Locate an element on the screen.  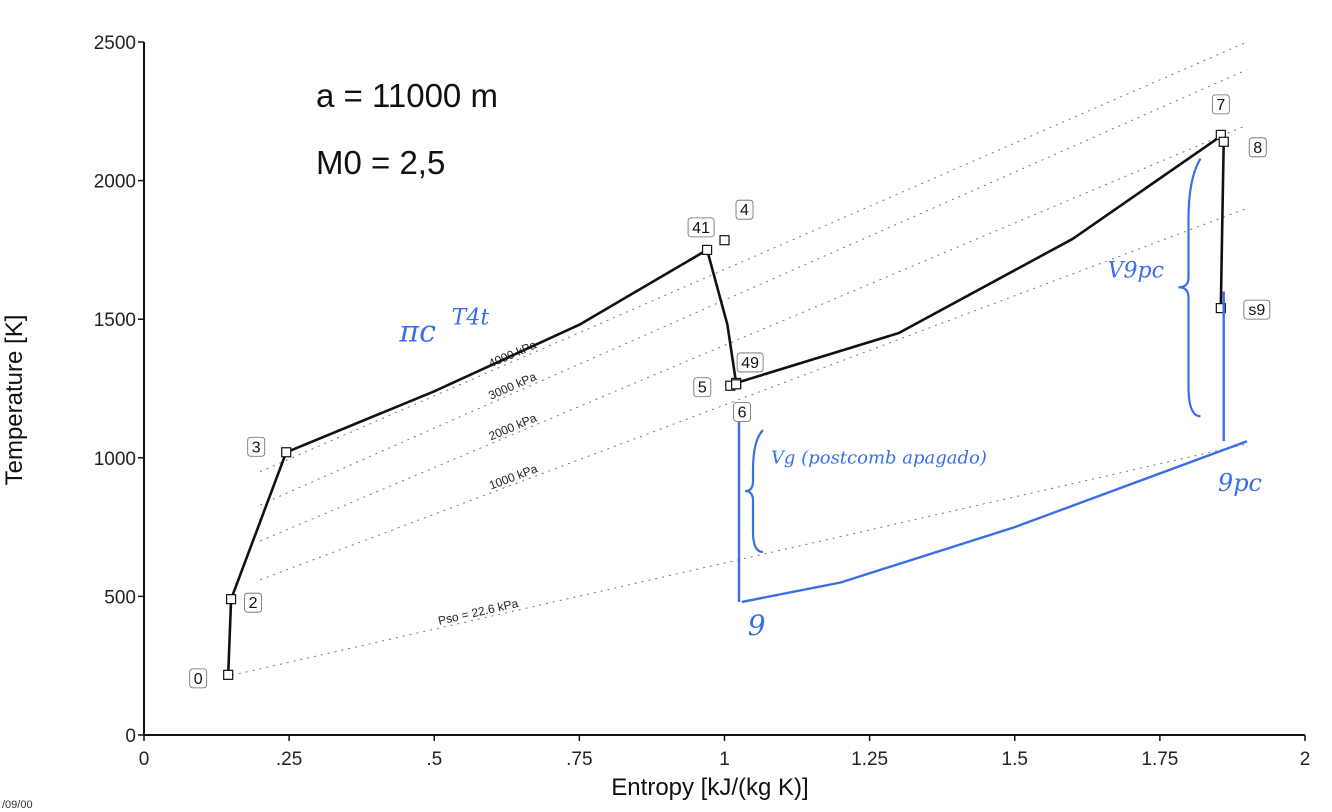
x-tick-label: .25 is located at coordinates (289, 759).